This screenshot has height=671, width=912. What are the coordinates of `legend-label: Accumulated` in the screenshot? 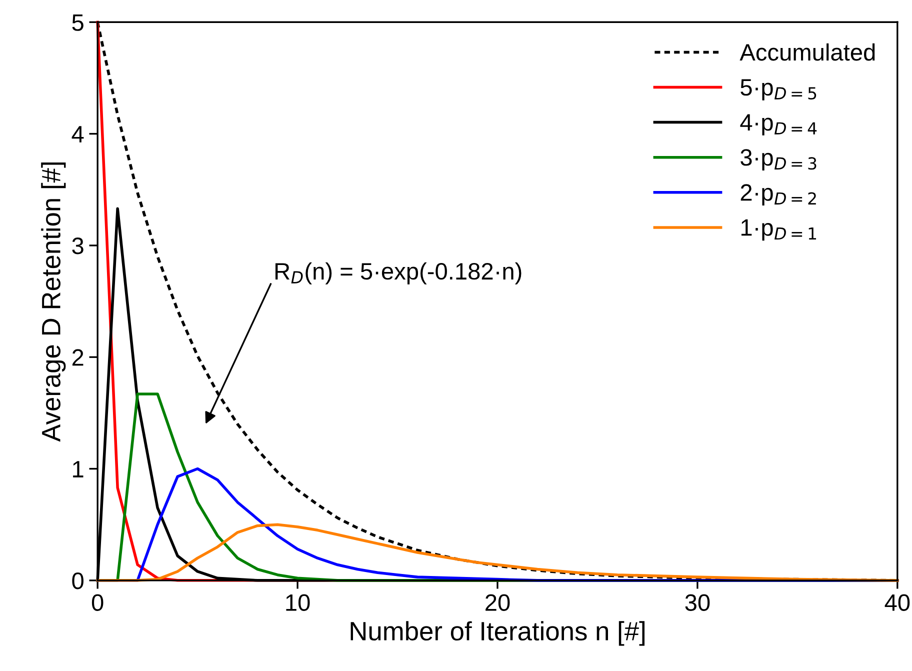 It's located at (807, 52).